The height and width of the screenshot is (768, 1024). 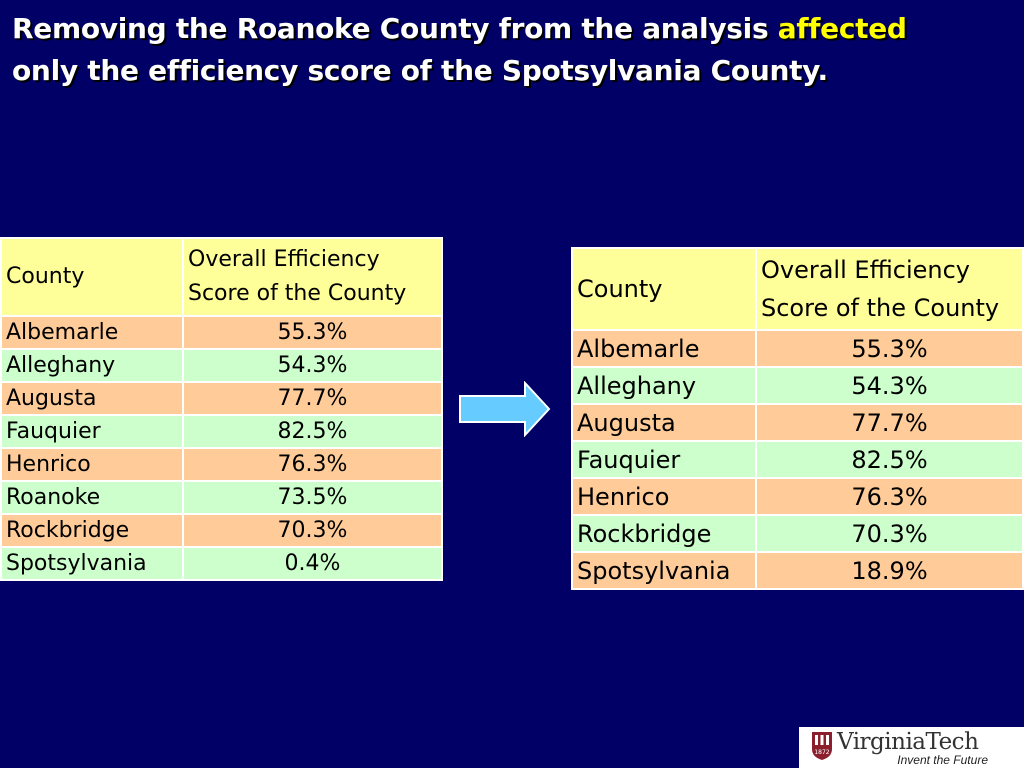 I want to click on shield-year: 1872, so click(x=821, y=752).